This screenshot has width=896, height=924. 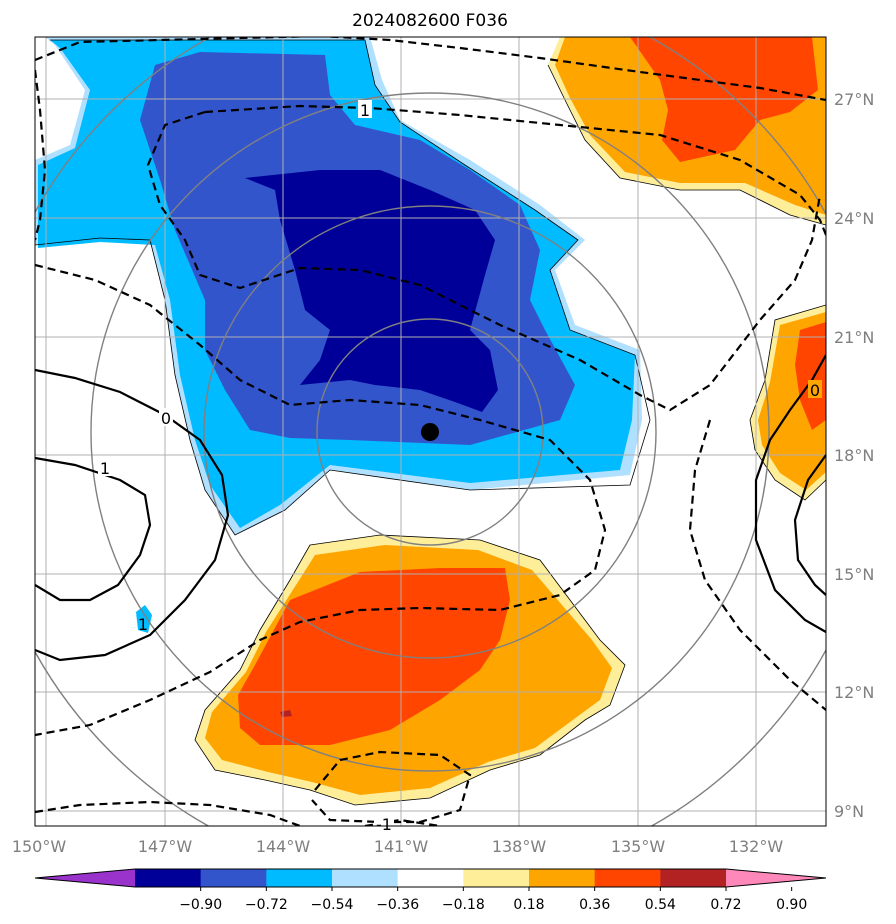 What do you see at coordinates (401, 846) in the screenshot?
I see `longitude-label: 141°W` at bounding box center [401, 846].